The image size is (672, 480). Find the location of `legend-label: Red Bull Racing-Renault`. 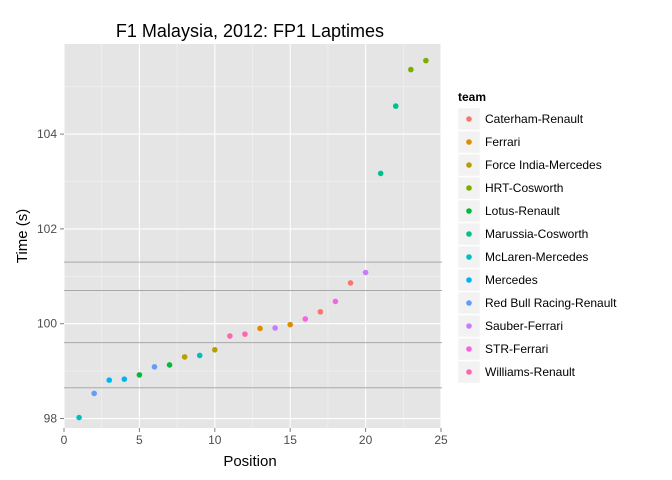

legend-label: Red Bull Racing-Renault is located at coordinates (551, 303).